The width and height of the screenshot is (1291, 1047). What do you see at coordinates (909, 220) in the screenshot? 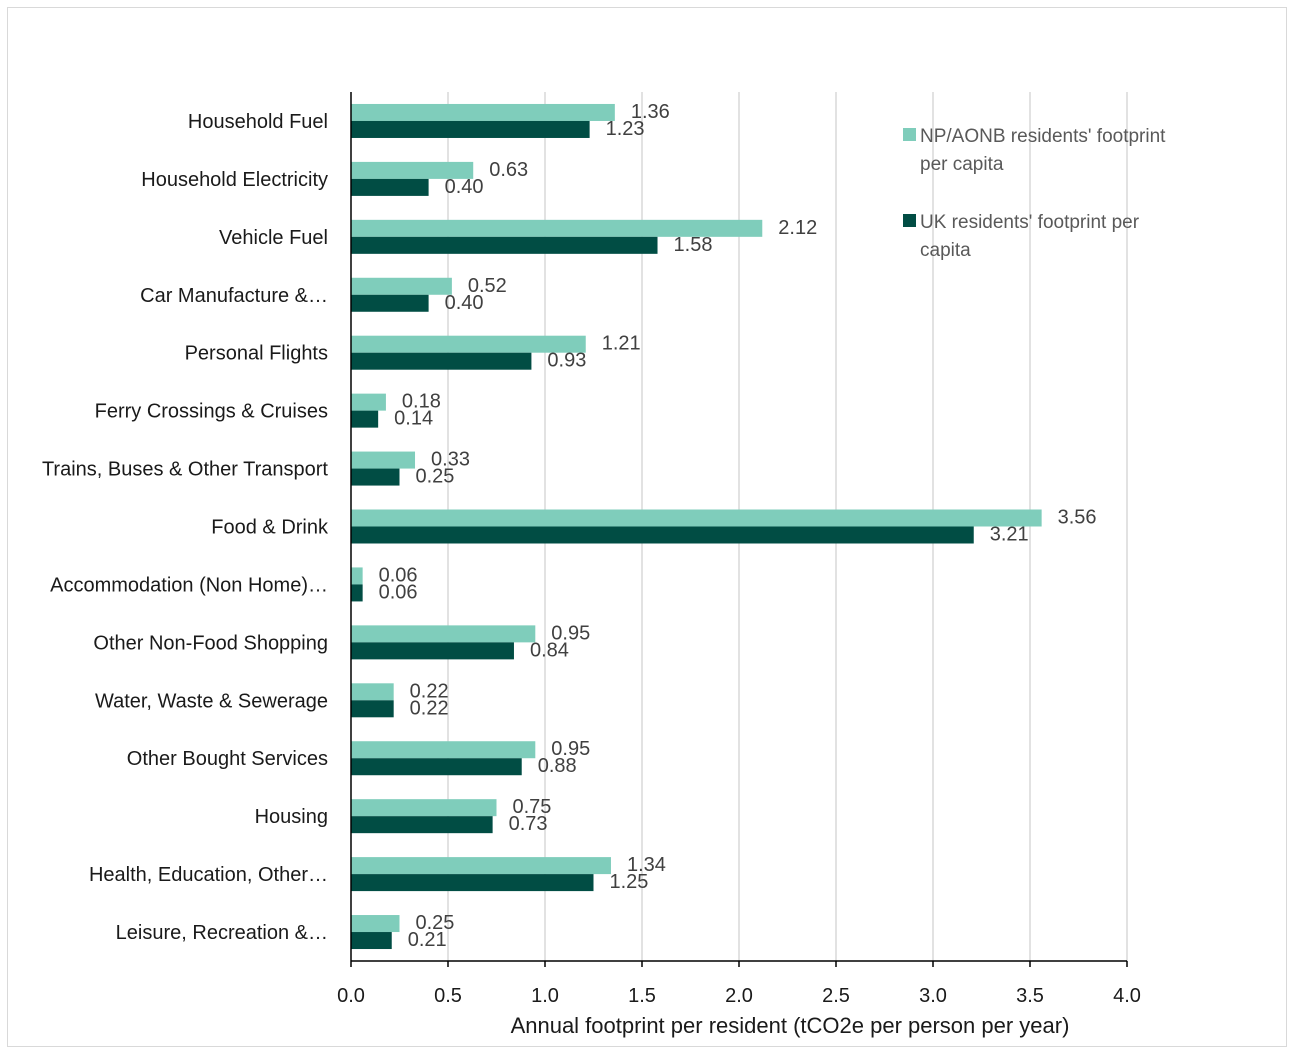
I see `legend-swatch-uk` at bounding box center [909, 220].